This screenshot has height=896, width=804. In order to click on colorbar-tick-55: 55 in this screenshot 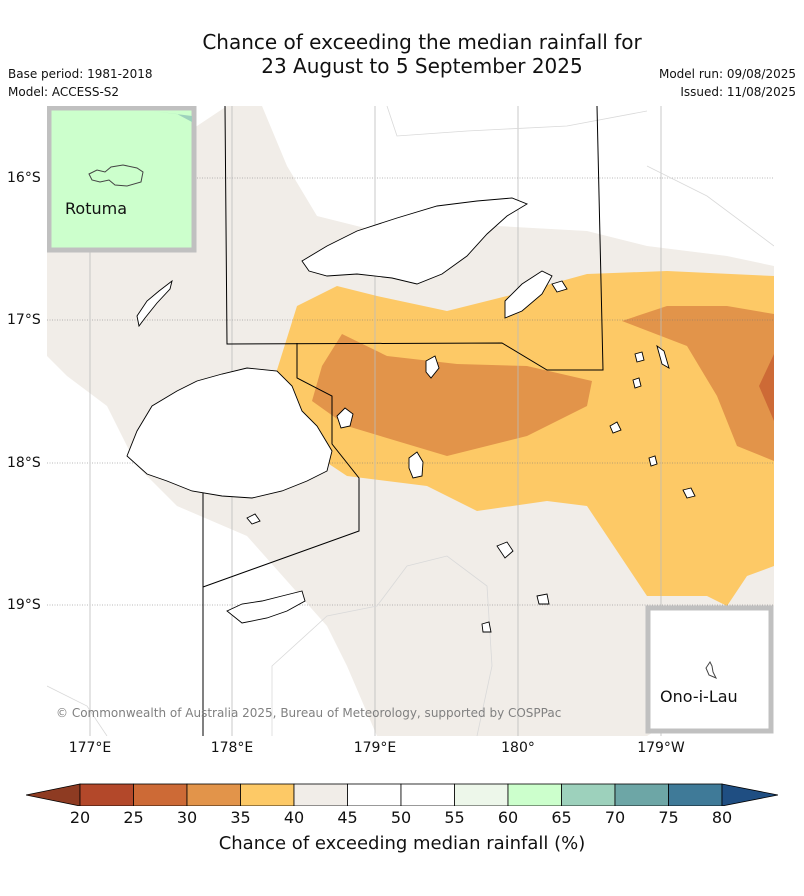, I will do `click(454, 817)`.